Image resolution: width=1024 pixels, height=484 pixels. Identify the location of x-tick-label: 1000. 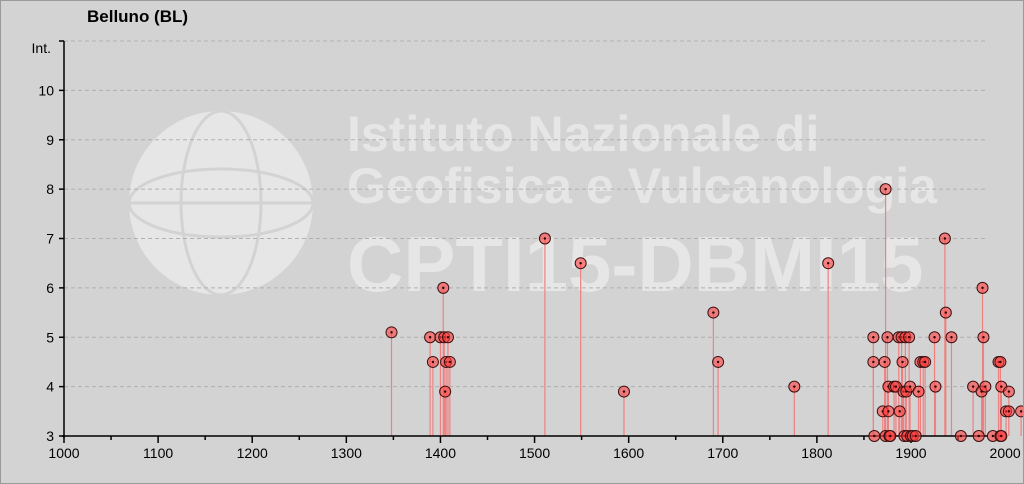
(63, 453).